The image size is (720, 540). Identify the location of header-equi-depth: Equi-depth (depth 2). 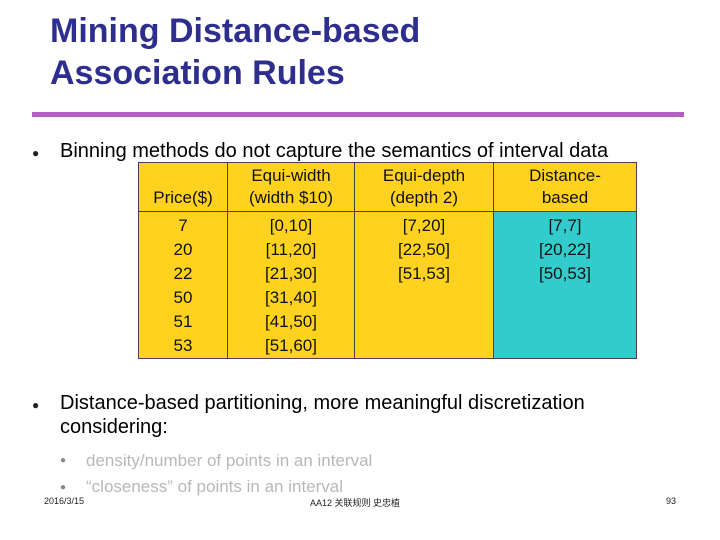
(424, 187).